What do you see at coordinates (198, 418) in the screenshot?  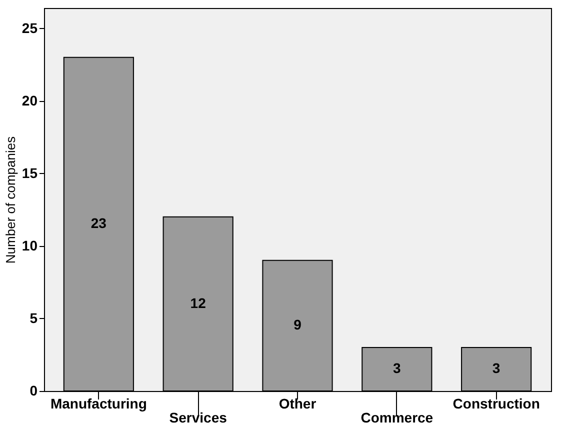 I see `x-tick-label: Services` at bounding box center [198, 418].